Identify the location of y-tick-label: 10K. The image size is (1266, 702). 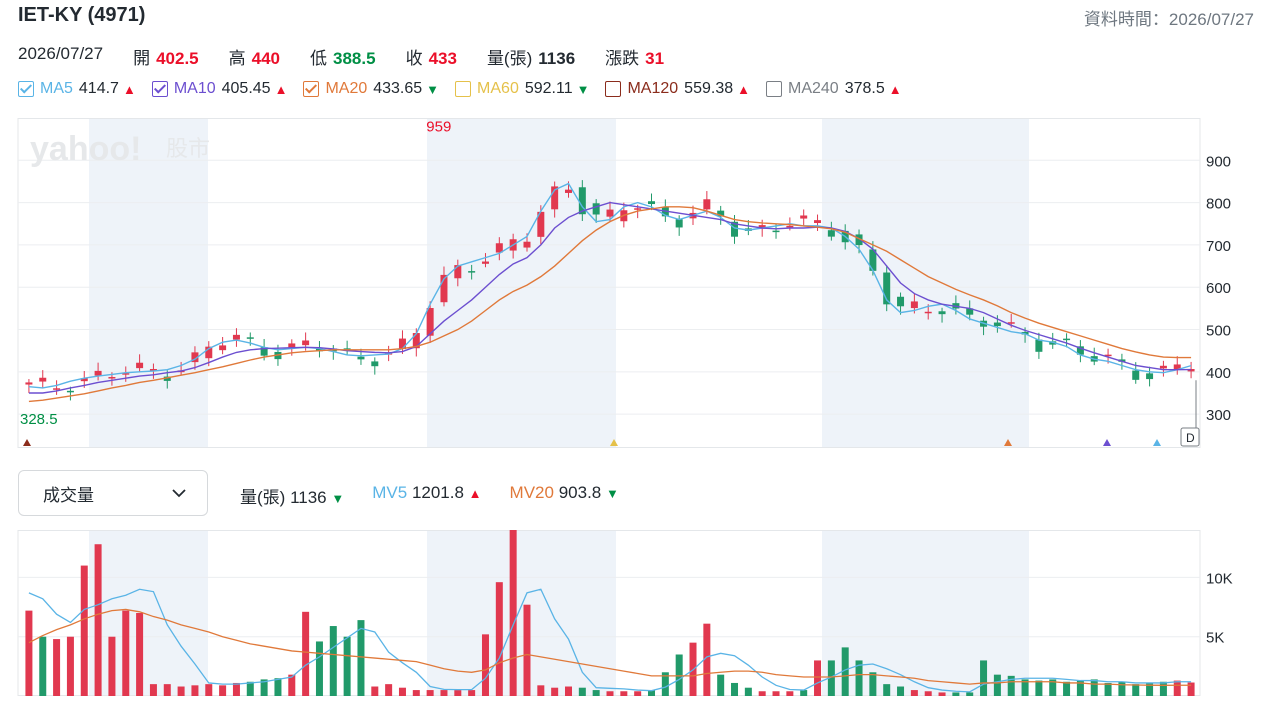
(1219, 578).